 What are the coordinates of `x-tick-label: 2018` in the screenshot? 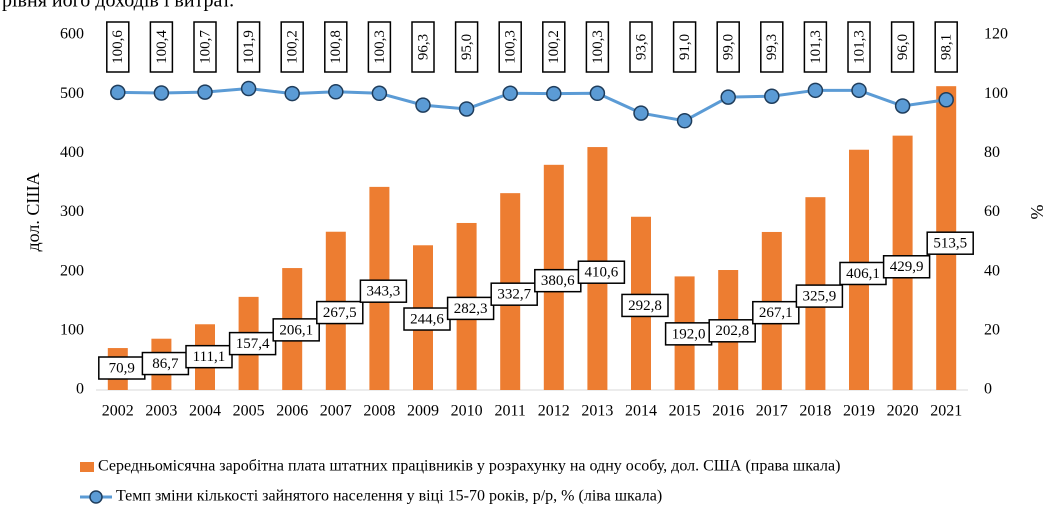 It's located at (815, 411).